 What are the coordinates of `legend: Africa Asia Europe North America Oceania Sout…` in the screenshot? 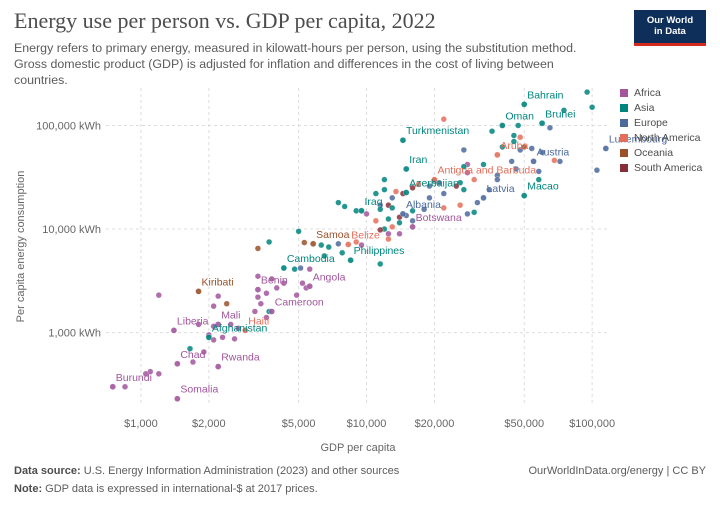 It's located at (661, 130).